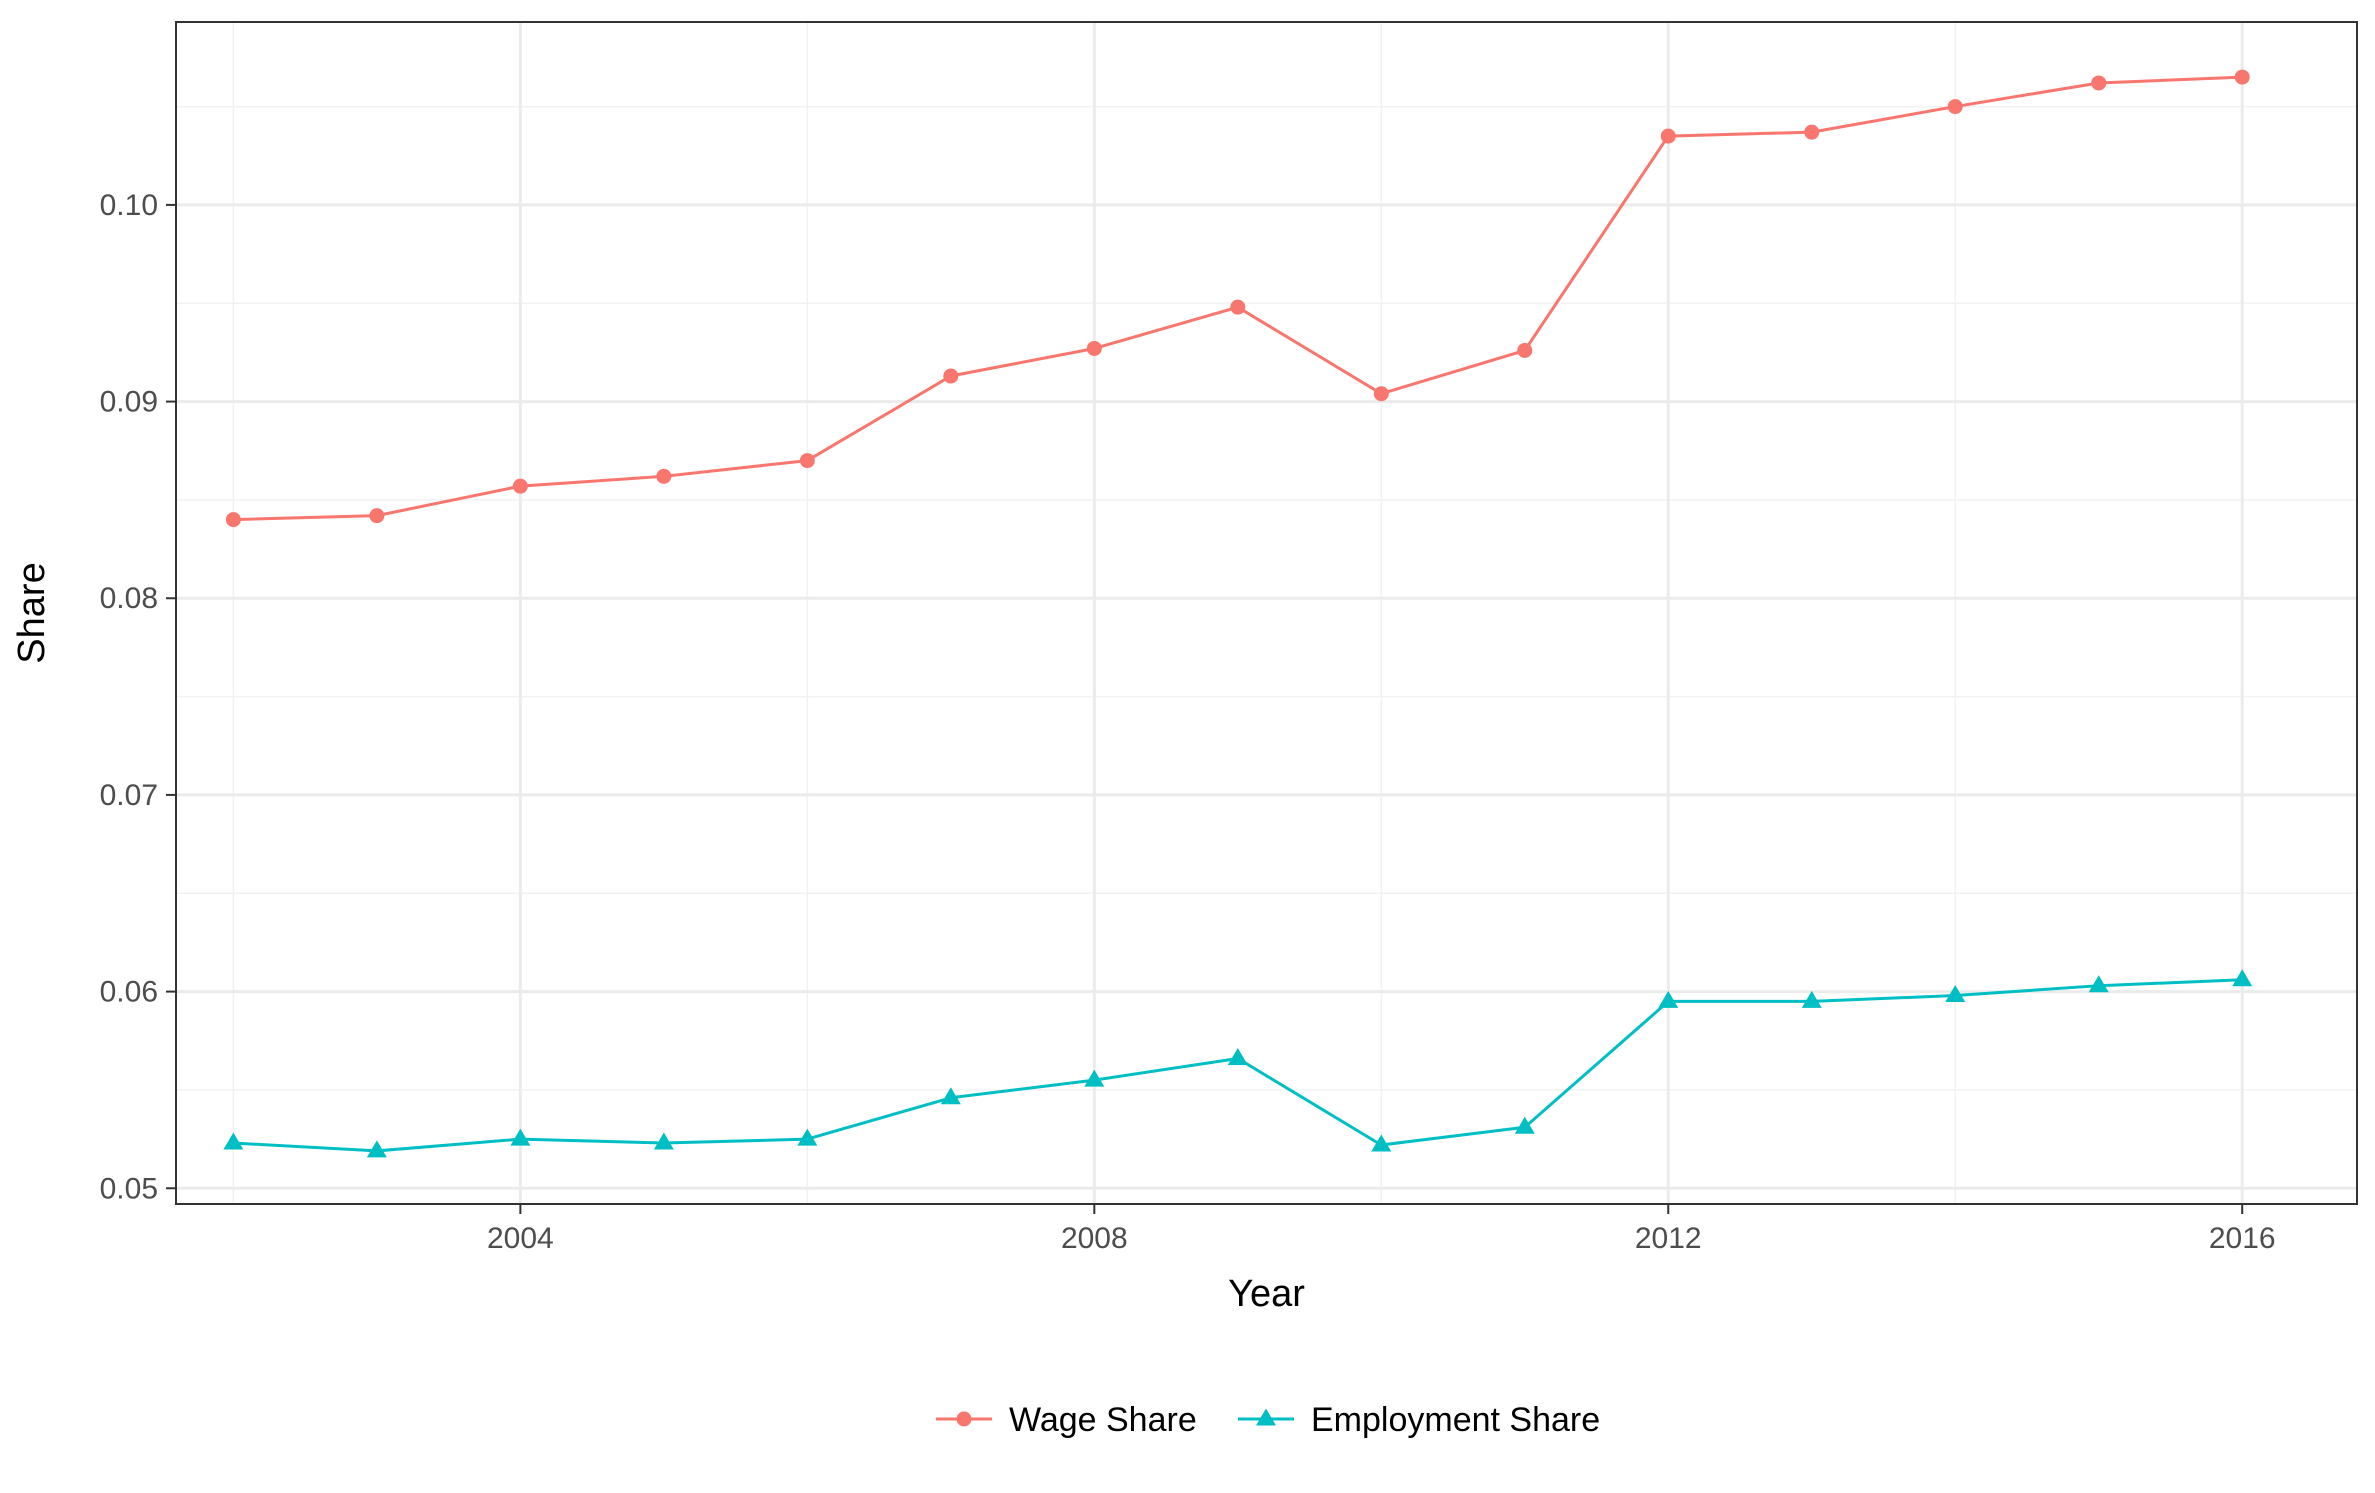 This screenshot has height=1493, width=2375. I want to click on x-tick-label: 2016, so click(2242, 1238).